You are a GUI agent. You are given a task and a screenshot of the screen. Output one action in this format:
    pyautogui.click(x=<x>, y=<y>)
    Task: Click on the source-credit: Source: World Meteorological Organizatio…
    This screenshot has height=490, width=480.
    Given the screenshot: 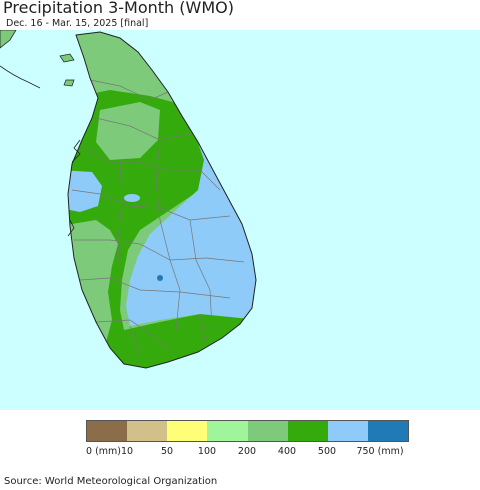 What is the action you would take?
    pyautogui.click(x=111, y=481)
    